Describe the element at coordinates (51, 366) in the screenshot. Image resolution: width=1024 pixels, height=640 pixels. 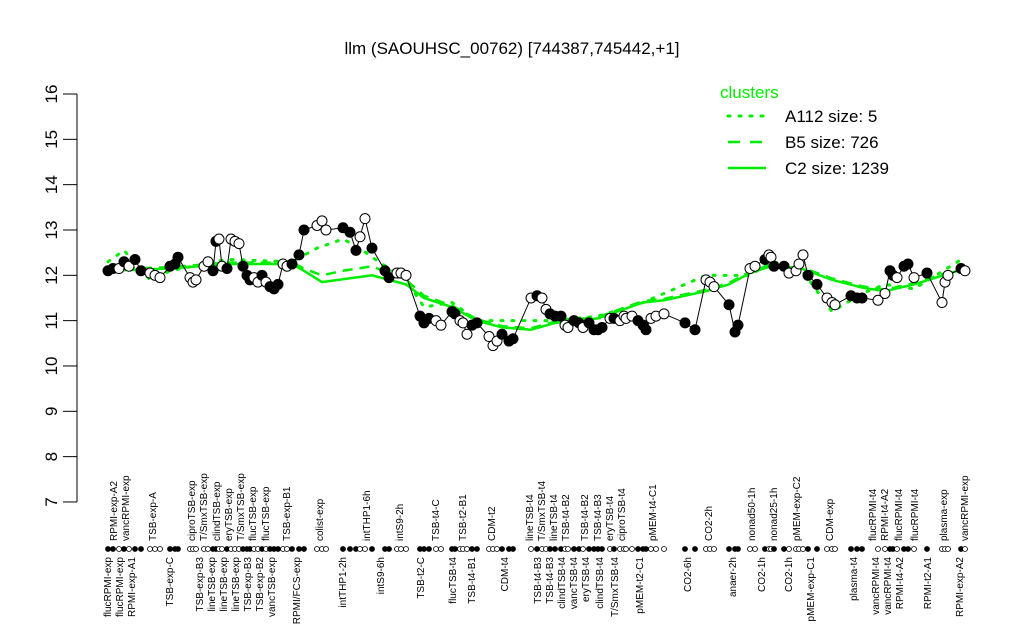
I see `y-tick-label: 10` at that location.